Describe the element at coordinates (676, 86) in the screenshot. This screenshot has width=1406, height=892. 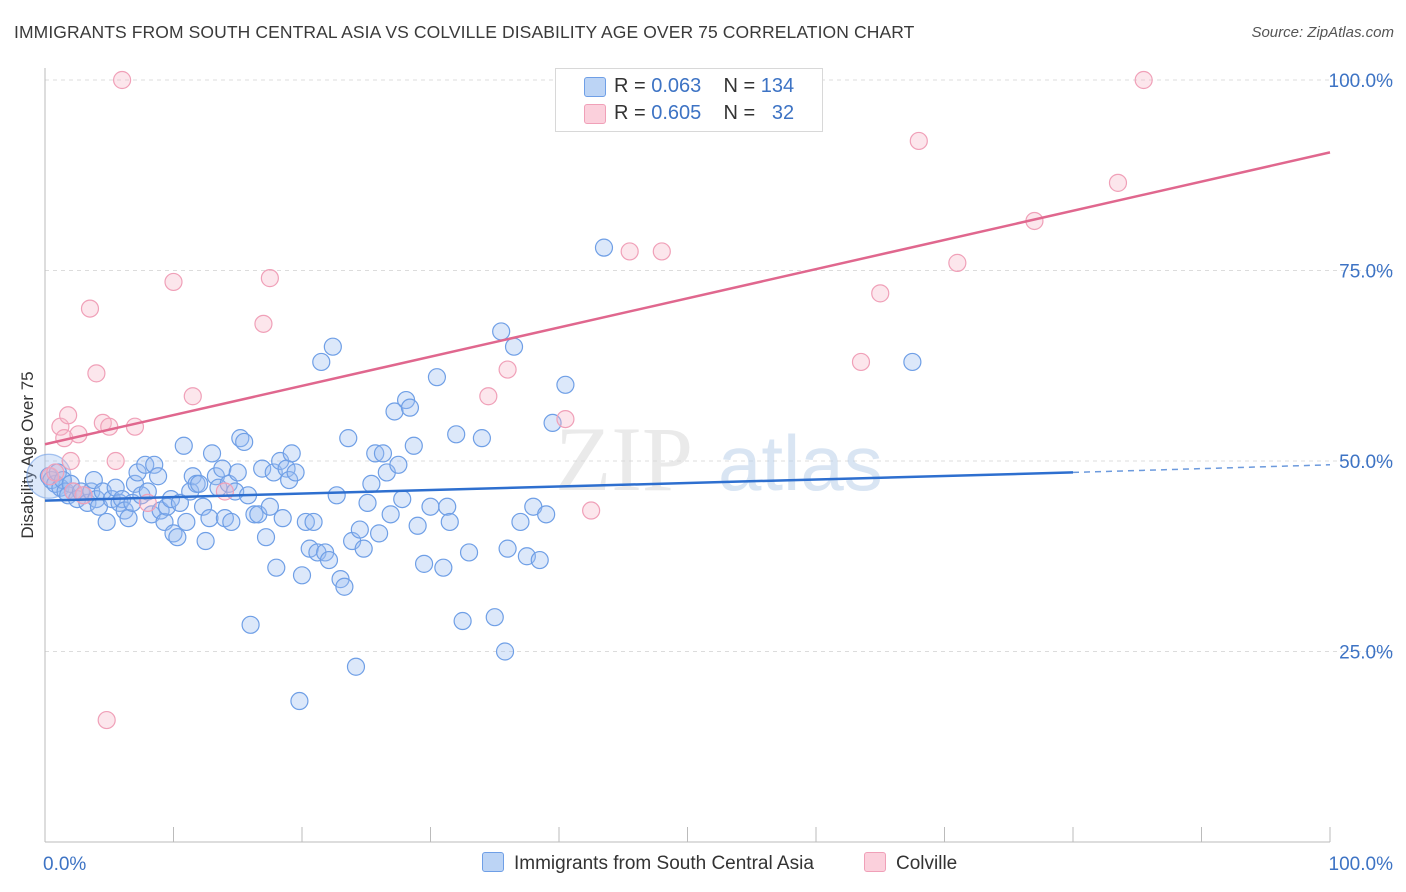
I see `legend-r-value-immigrants: 0.063` at that location.